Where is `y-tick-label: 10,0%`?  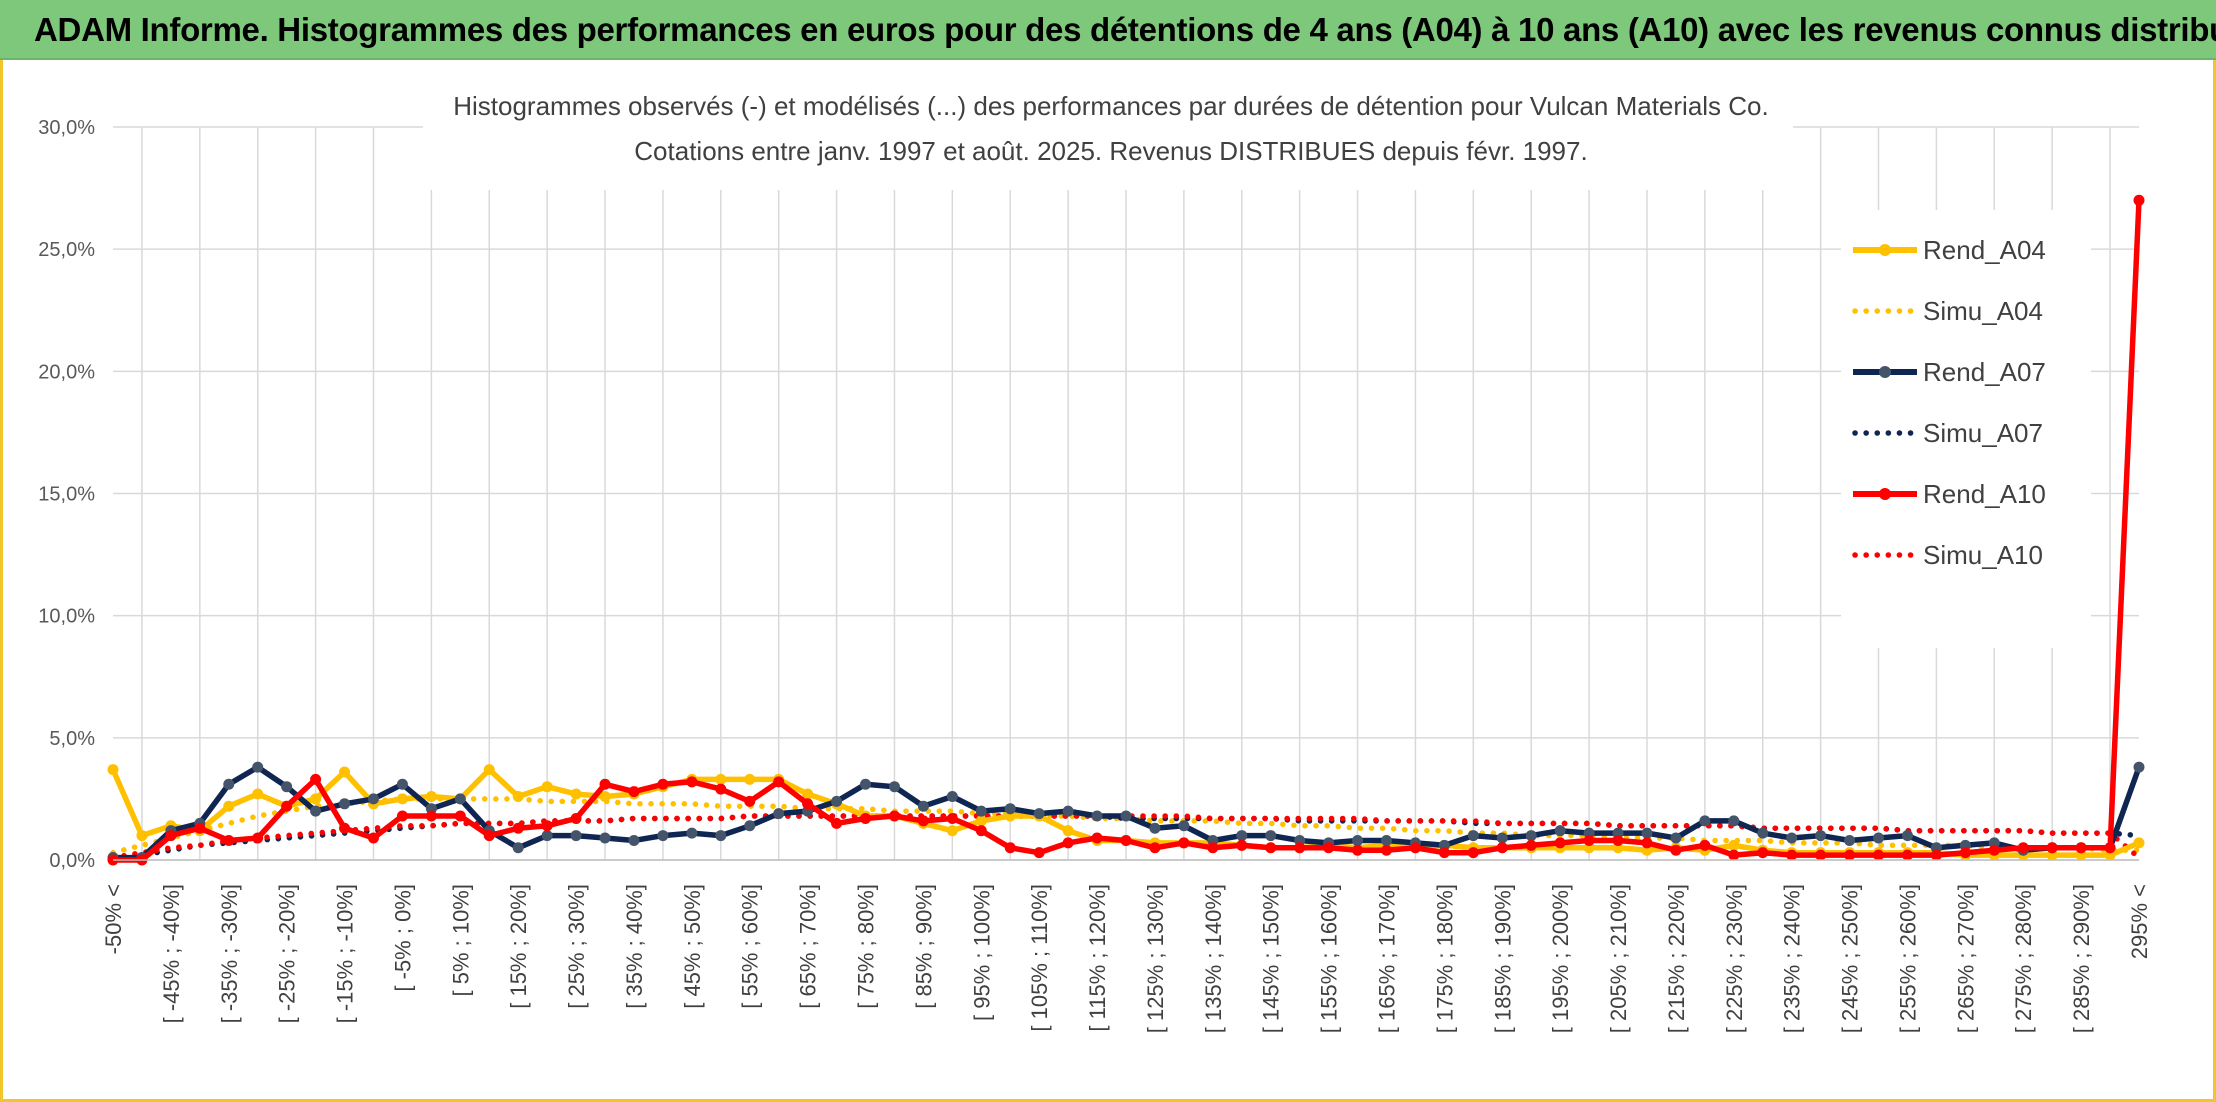
y-tick-label: 10,0% is located at coordinates (66, 617).